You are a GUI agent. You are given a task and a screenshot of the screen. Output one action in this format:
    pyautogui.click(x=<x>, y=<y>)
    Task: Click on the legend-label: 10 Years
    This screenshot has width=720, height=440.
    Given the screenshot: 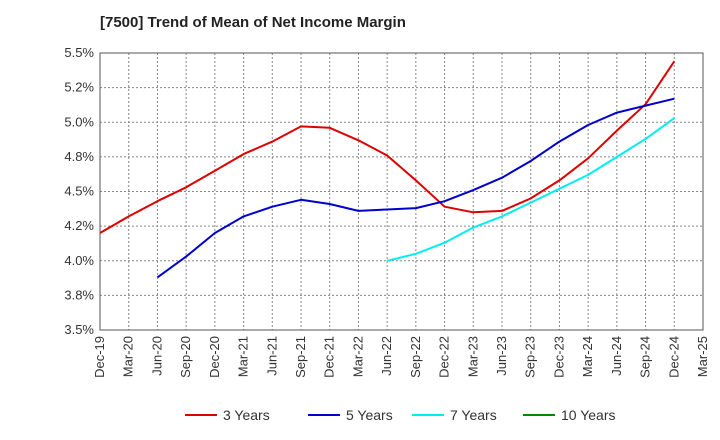 What is the action you would take?
    pyautogui.click(x=588, y=415)
    